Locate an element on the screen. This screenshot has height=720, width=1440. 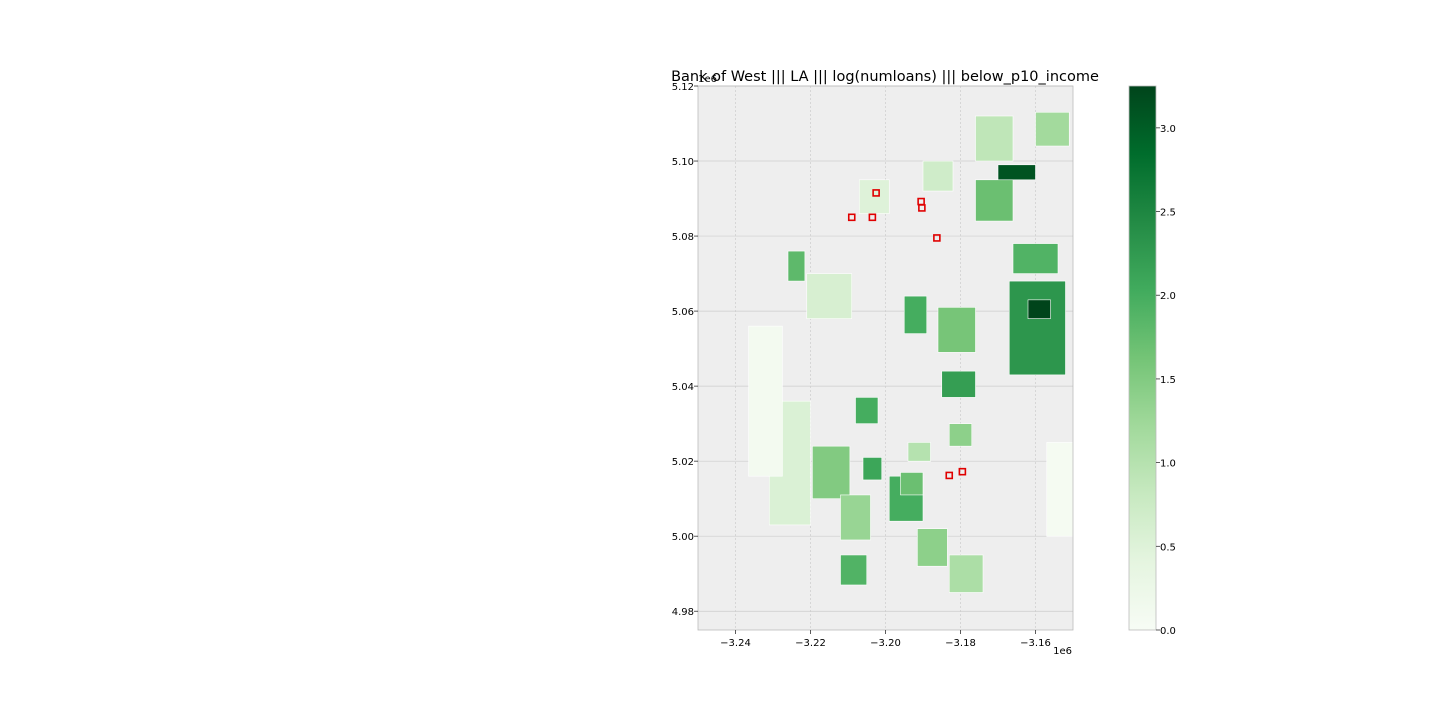
colorbar-tick-label: 2.5 is located at coordinates (1168, 213).